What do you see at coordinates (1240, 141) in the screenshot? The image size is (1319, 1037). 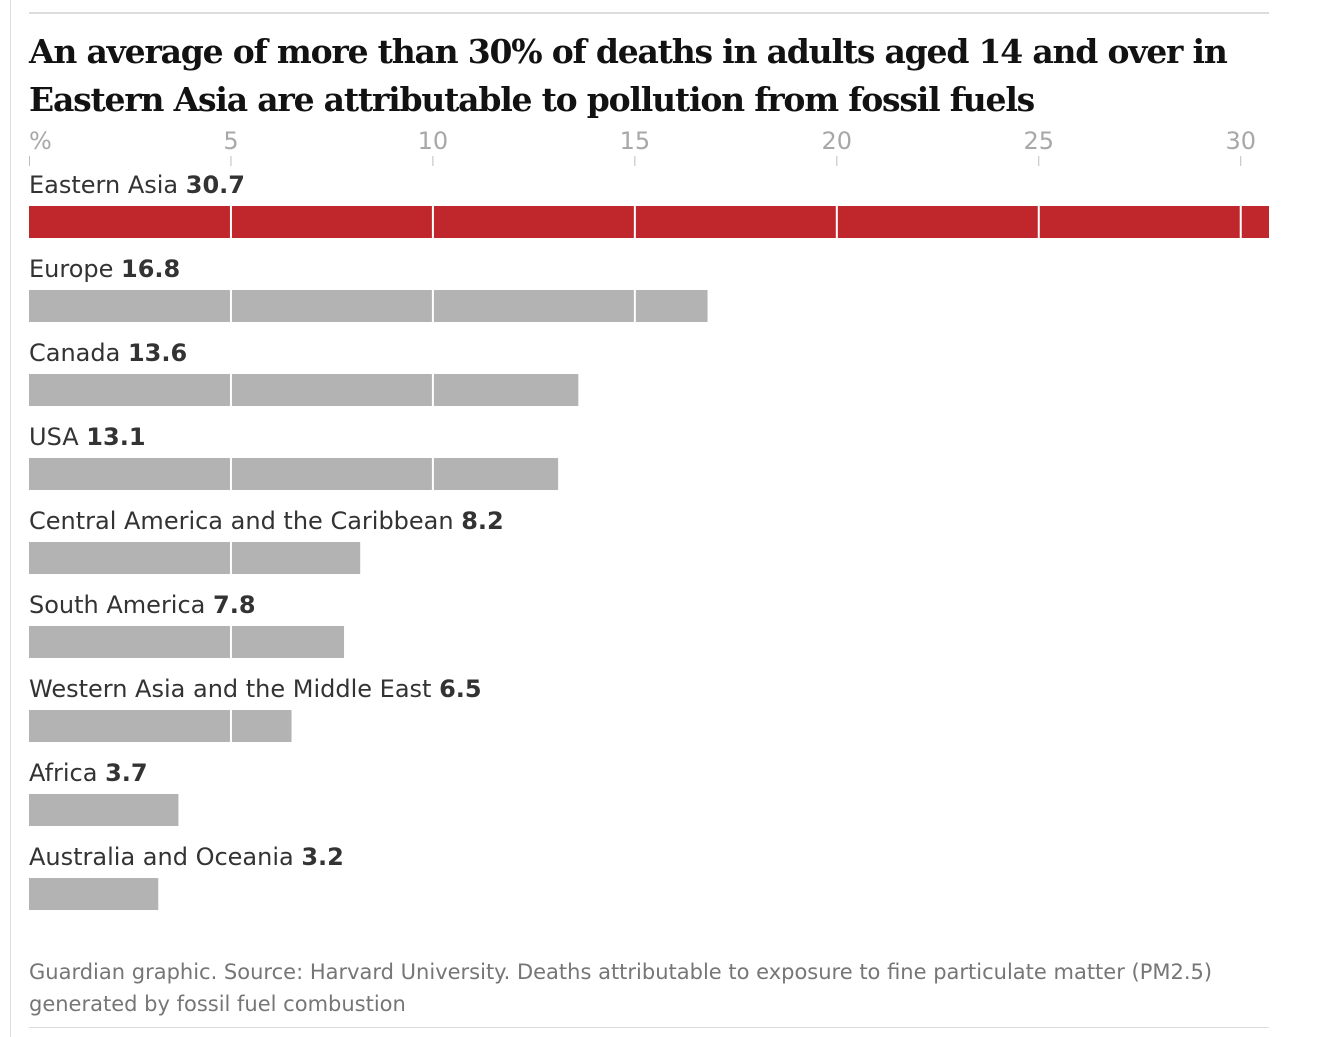 I see `tick-label-30: 30` at bounding box center [1240, 141].